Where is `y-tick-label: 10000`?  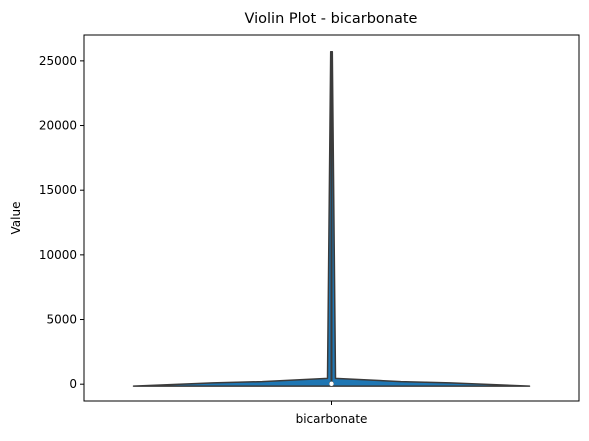
y-tick-label: 10000 is located at coordinates (58, 255).